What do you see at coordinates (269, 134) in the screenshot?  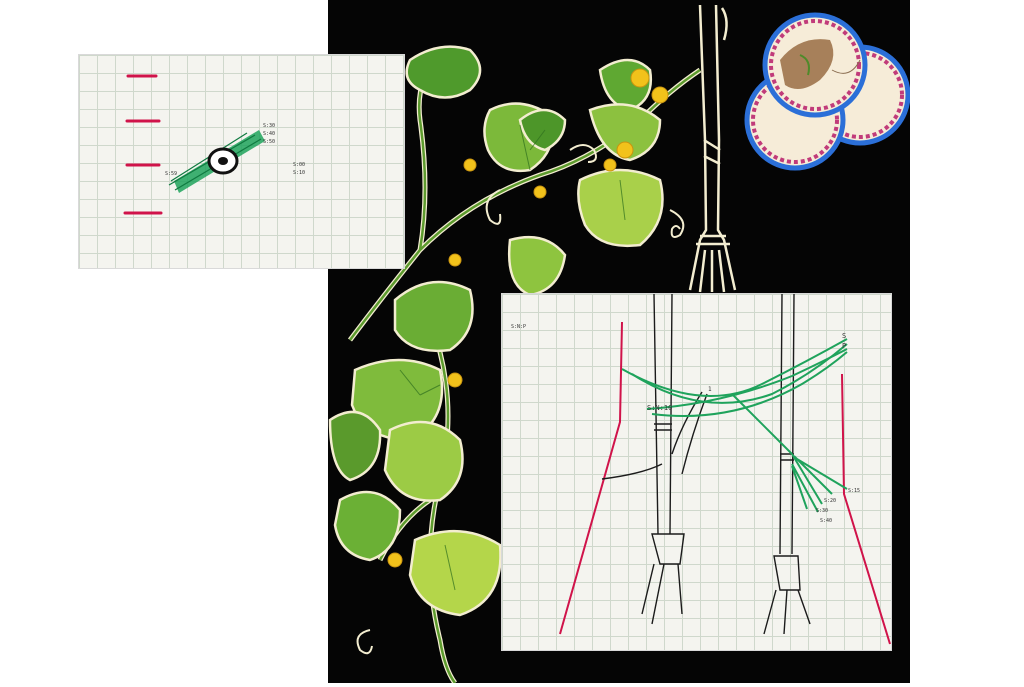 I see `sketch-a-label: S:40` at bounding box center [269, 134].